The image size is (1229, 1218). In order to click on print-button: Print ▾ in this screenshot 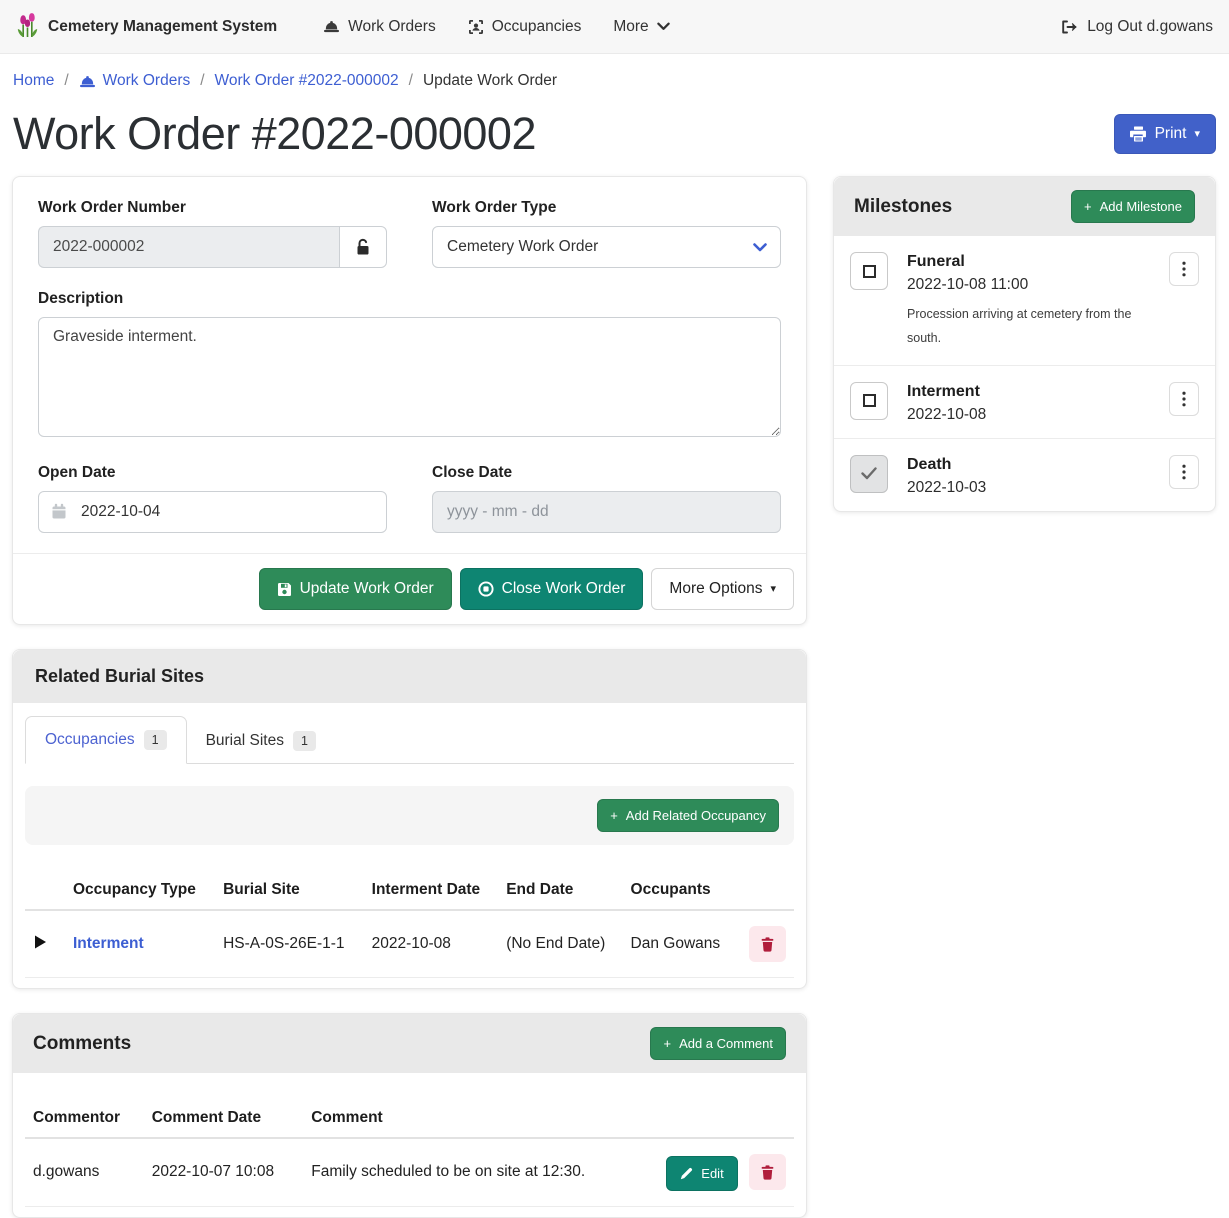, I will do `click(1164, 134)`.